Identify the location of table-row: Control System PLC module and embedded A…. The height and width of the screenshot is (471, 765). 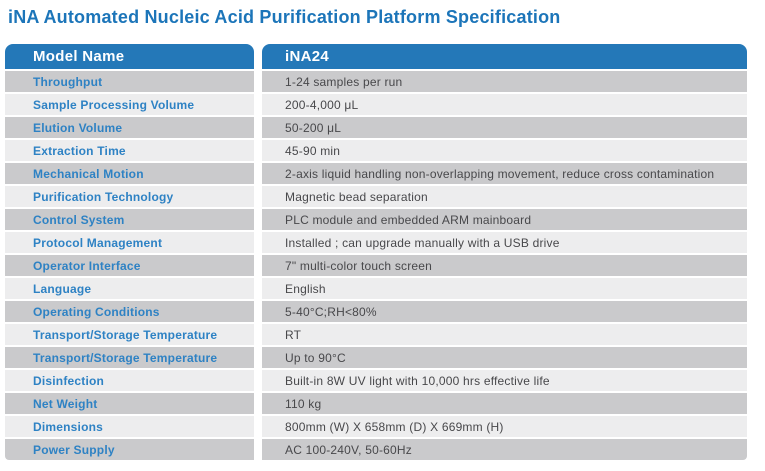
(376, 219).